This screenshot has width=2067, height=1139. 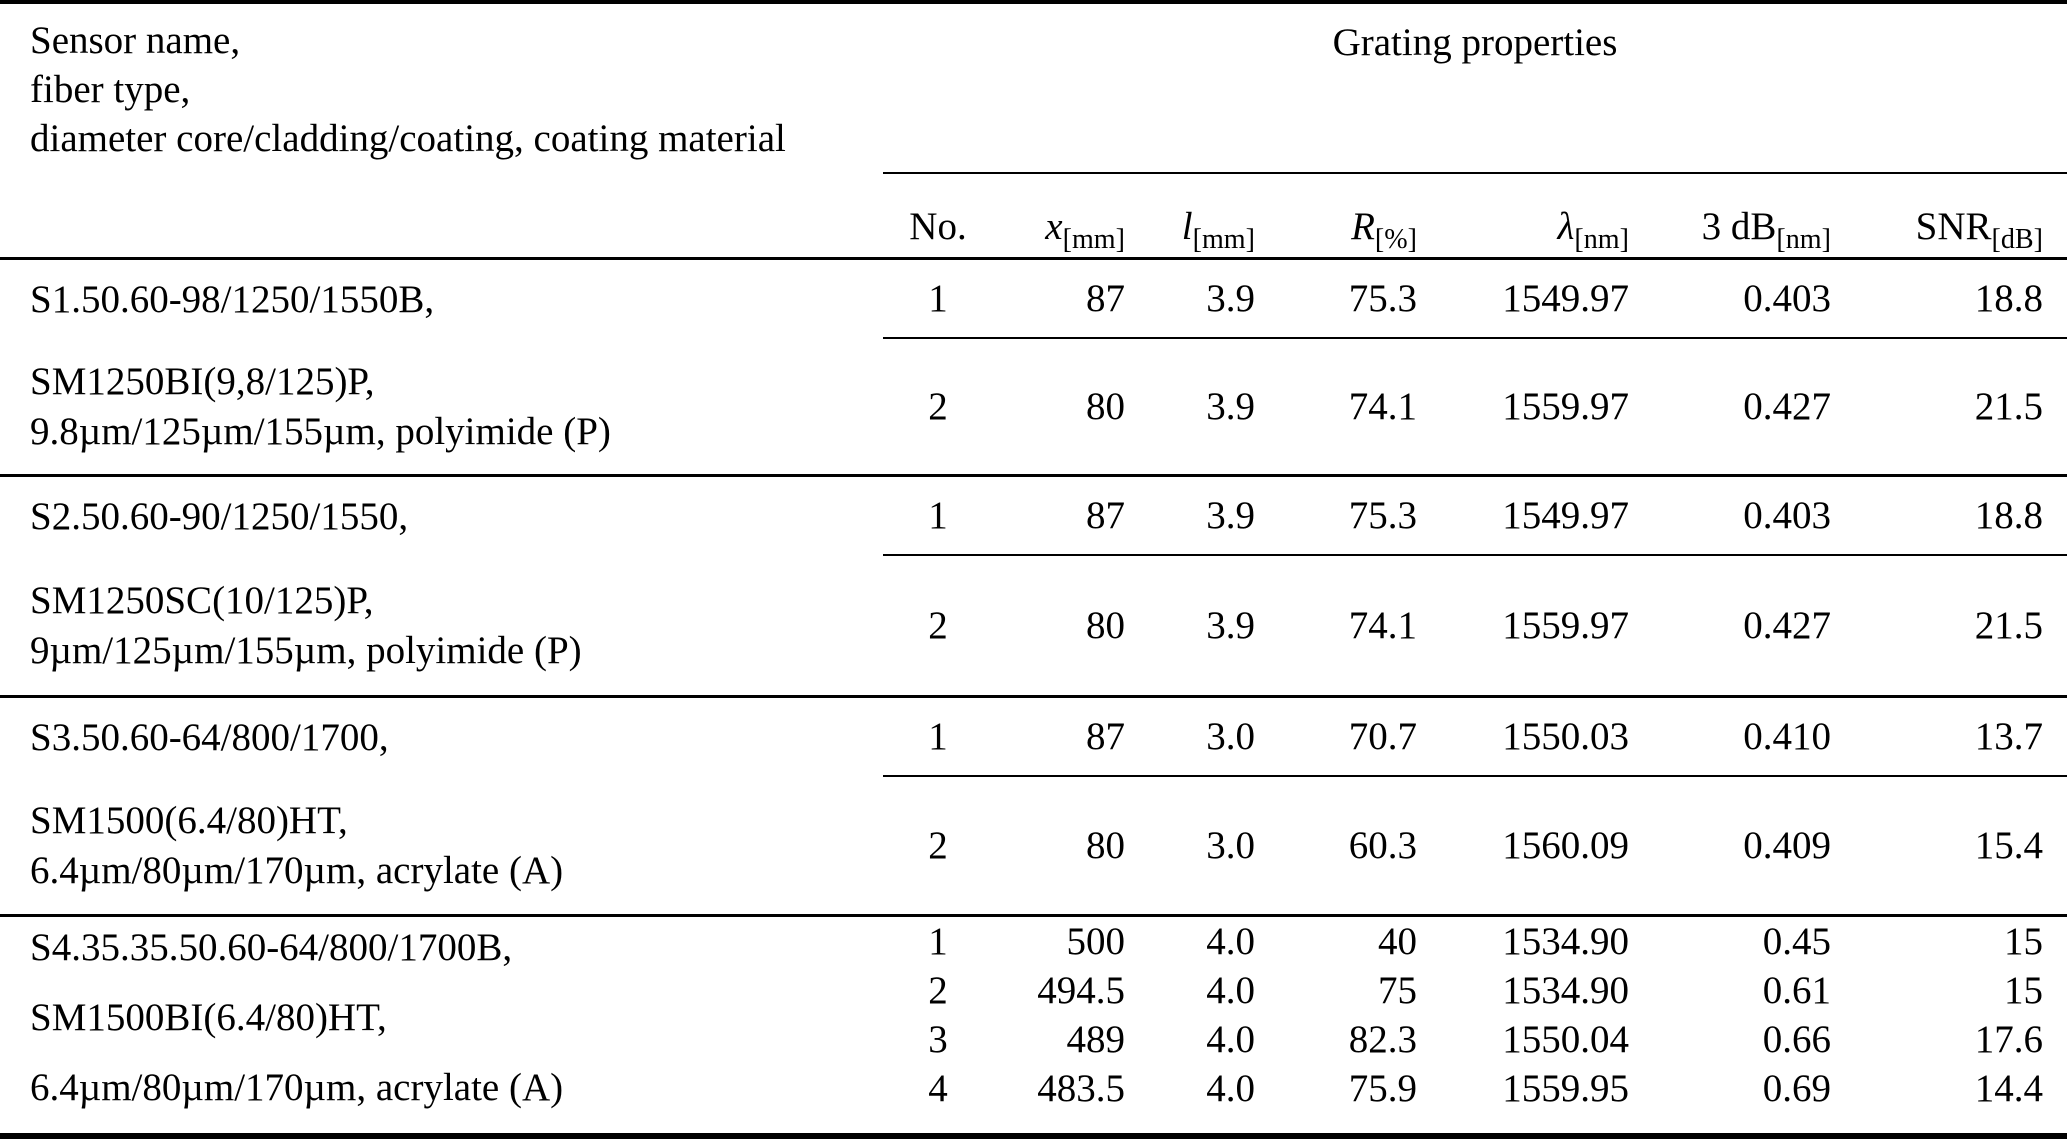 I want to click on cell-x: 489, so click(x=1096, y=1039).